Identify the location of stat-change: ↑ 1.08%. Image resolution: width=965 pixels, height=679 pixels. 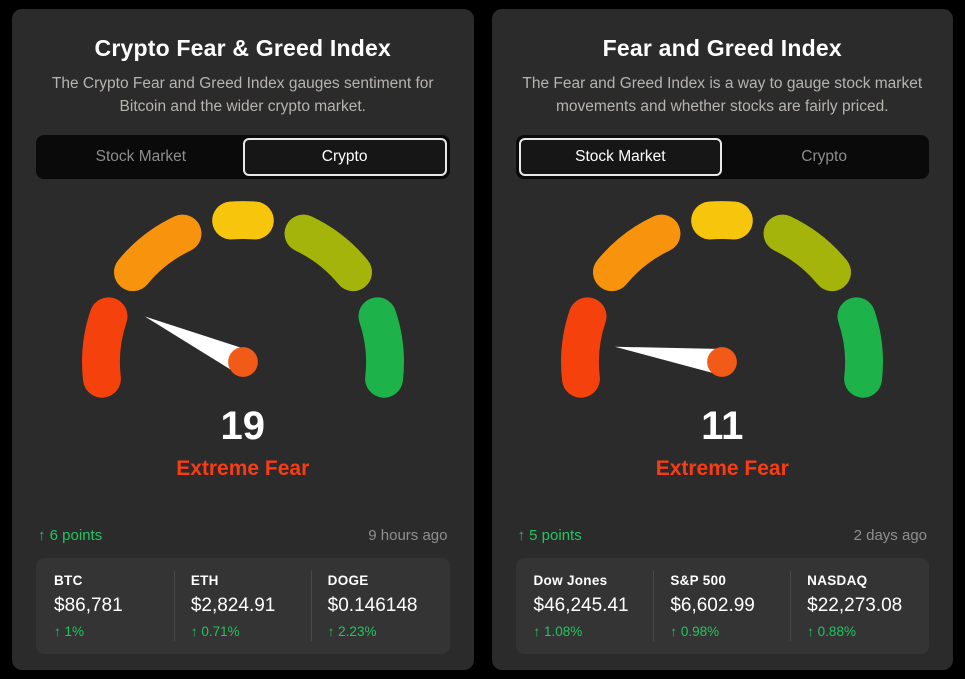
(586, 631).